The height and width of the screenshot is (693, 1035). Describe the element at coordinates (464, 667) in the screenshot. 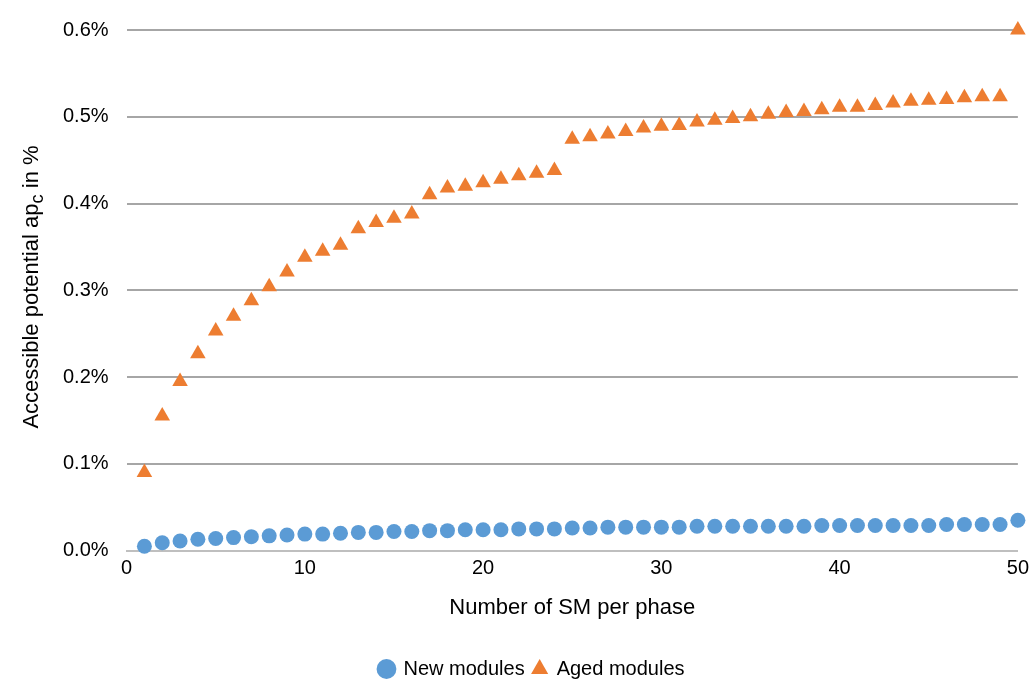

I see `legend-label: New modules` at that location.